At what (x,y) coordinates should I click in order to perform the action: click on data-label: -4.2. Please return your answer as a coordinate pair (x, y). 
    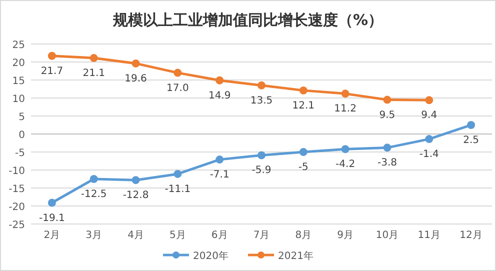
    Looking at the image, I should click on (346, 164).